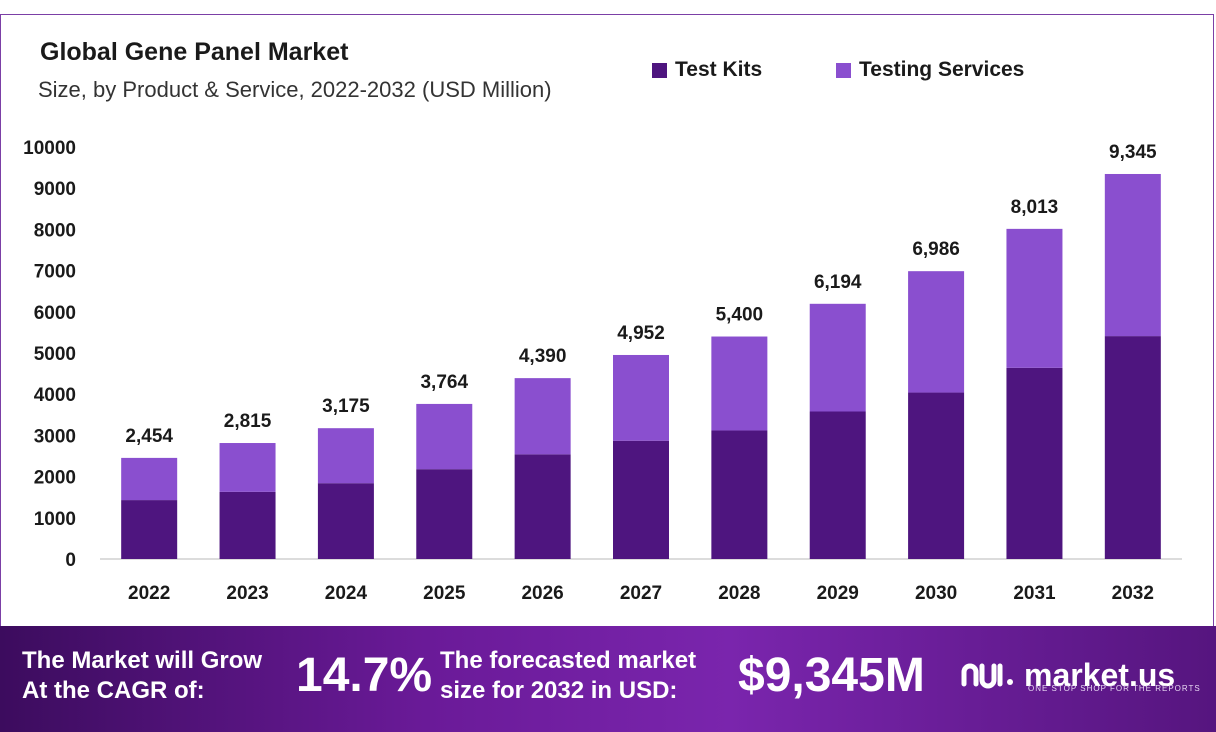  I want to click on y-tick-label: 0, so click(70, 560).